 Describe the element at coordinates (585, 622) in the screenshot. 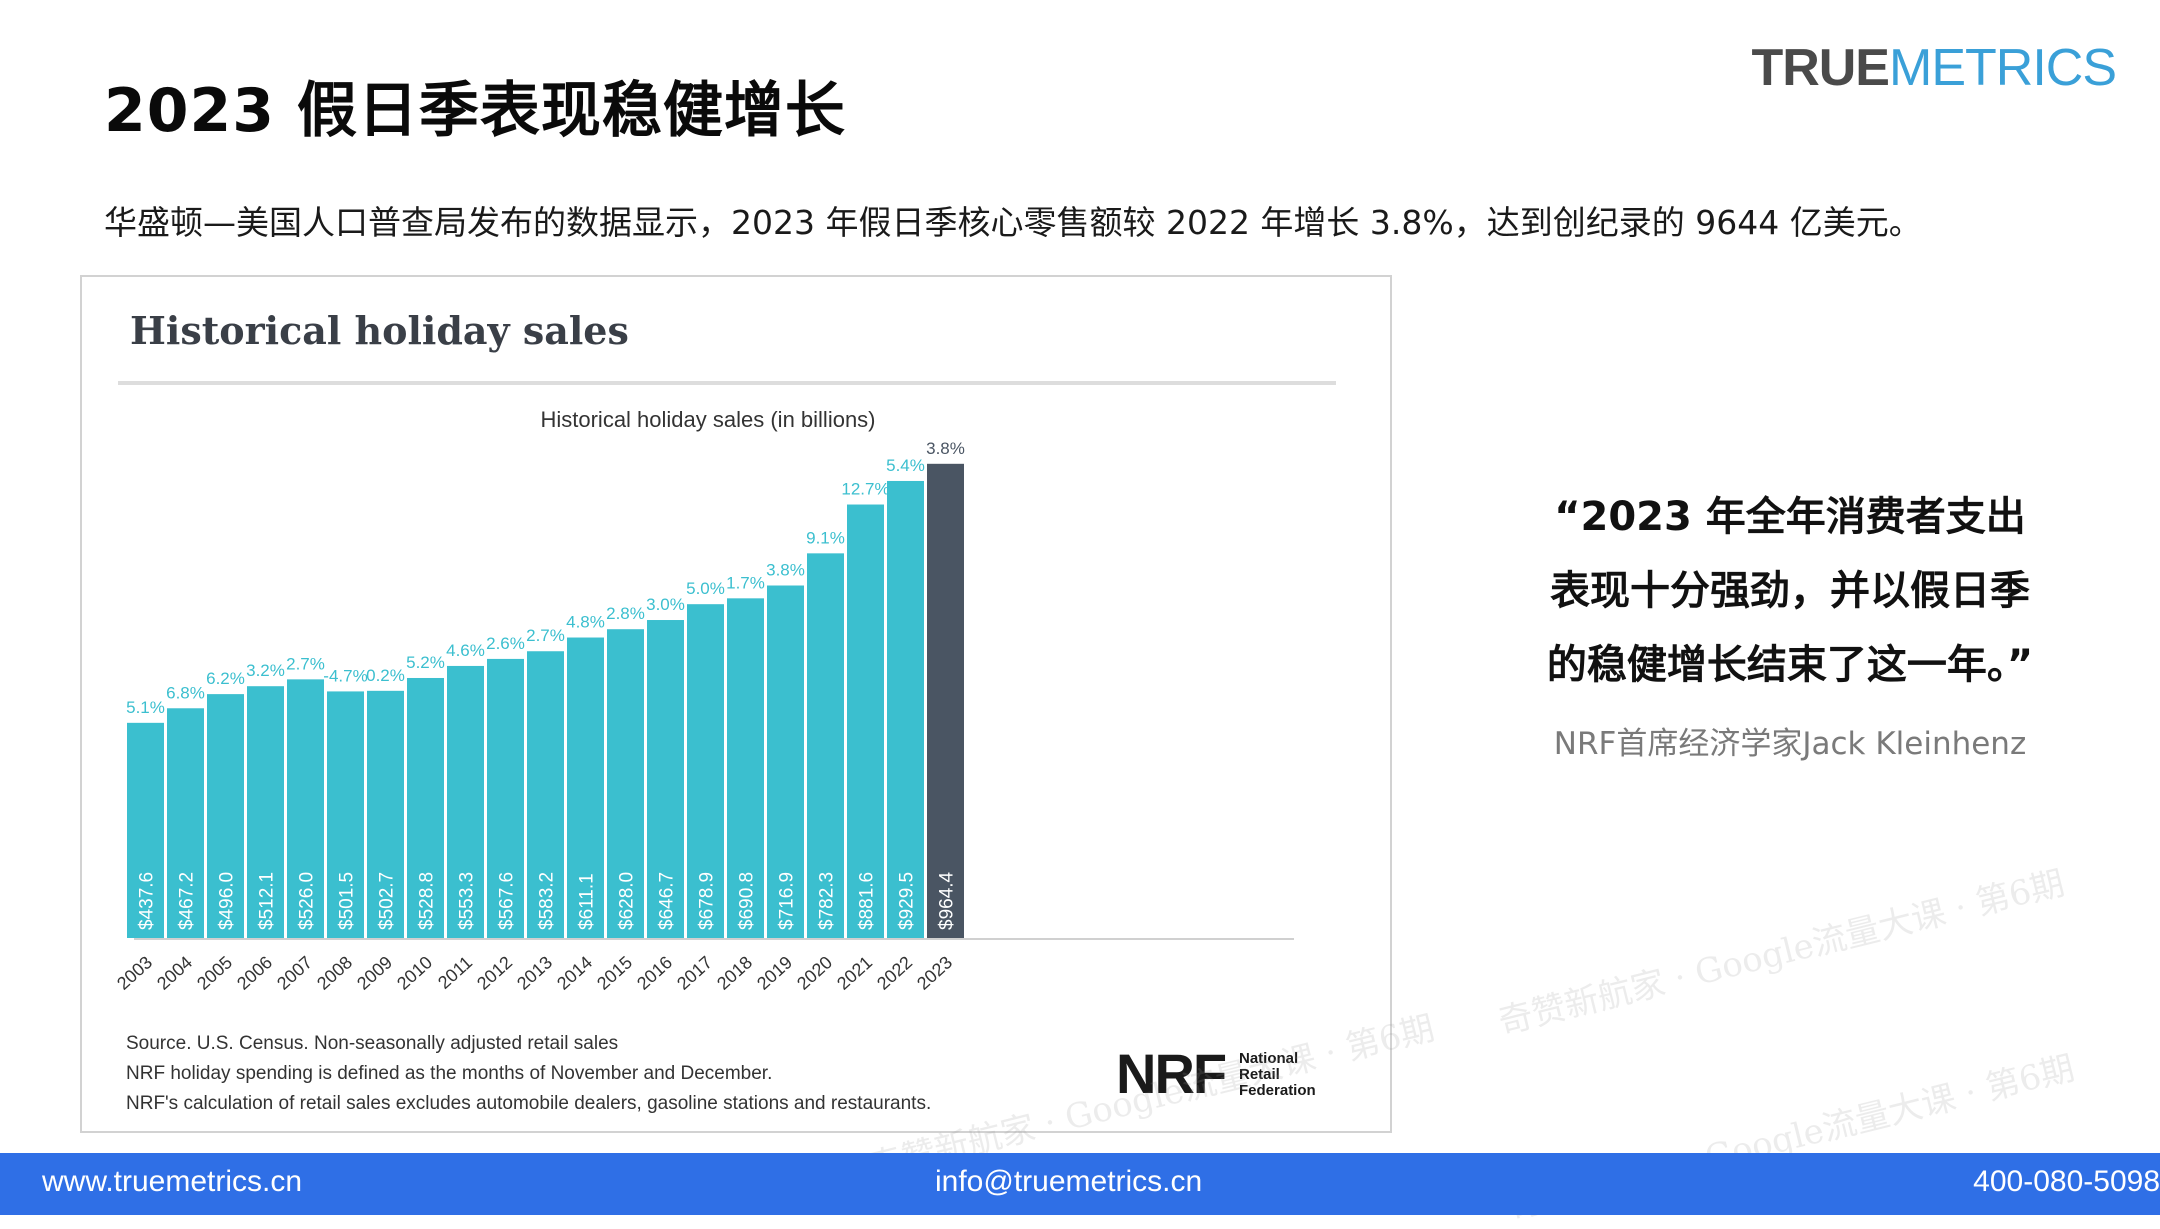

I see `growth-label-2014: 4.8%` at that location.